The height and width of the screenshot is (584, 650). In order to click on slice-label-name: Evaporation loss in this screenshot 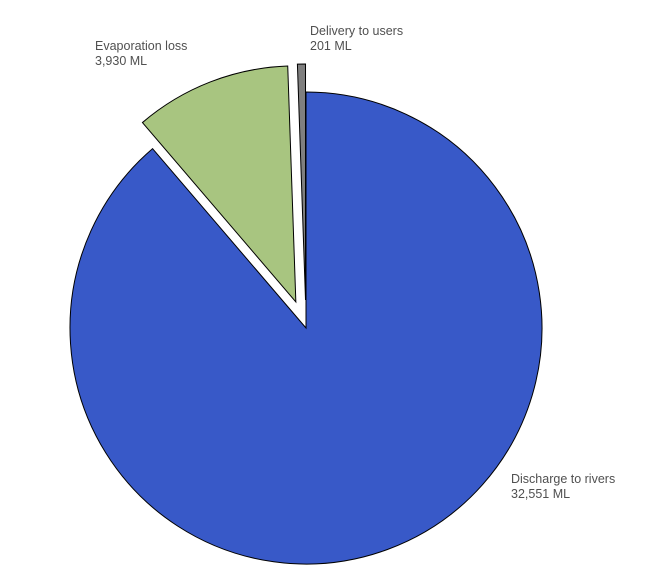, I will do `click(141, 46)`.